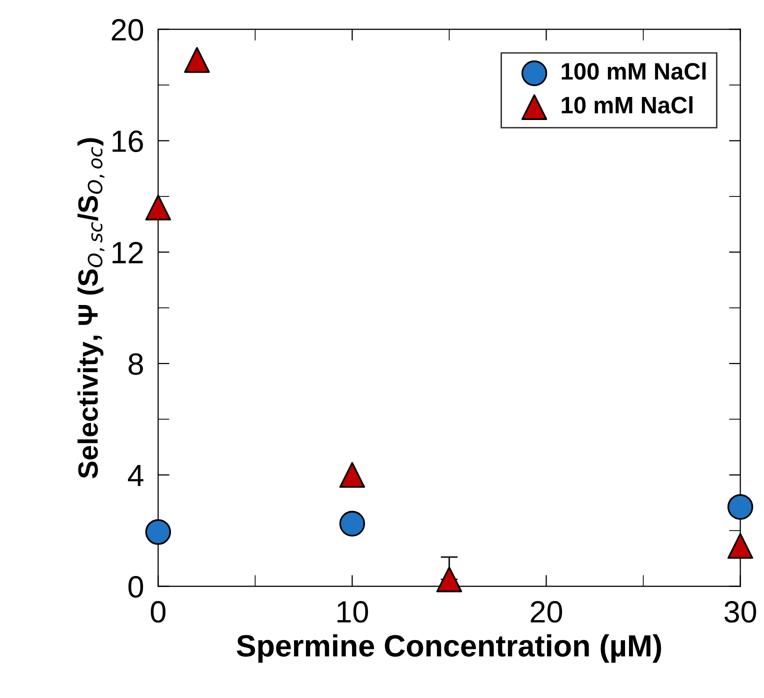 The height and width of the screenshot is (698, 764). I want to click on x-tick-label: 0, so click(158, 612).